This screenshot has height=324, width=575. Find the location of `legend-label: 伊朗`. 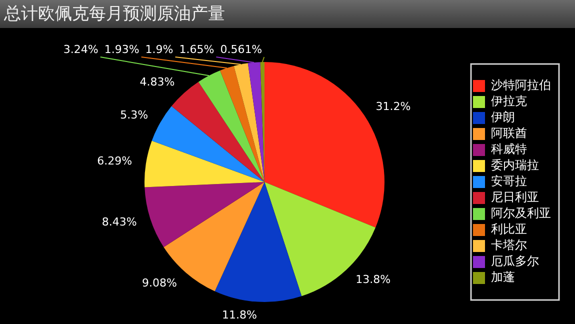

legend-label: 伊朗 is located at coordinates (503, 117).